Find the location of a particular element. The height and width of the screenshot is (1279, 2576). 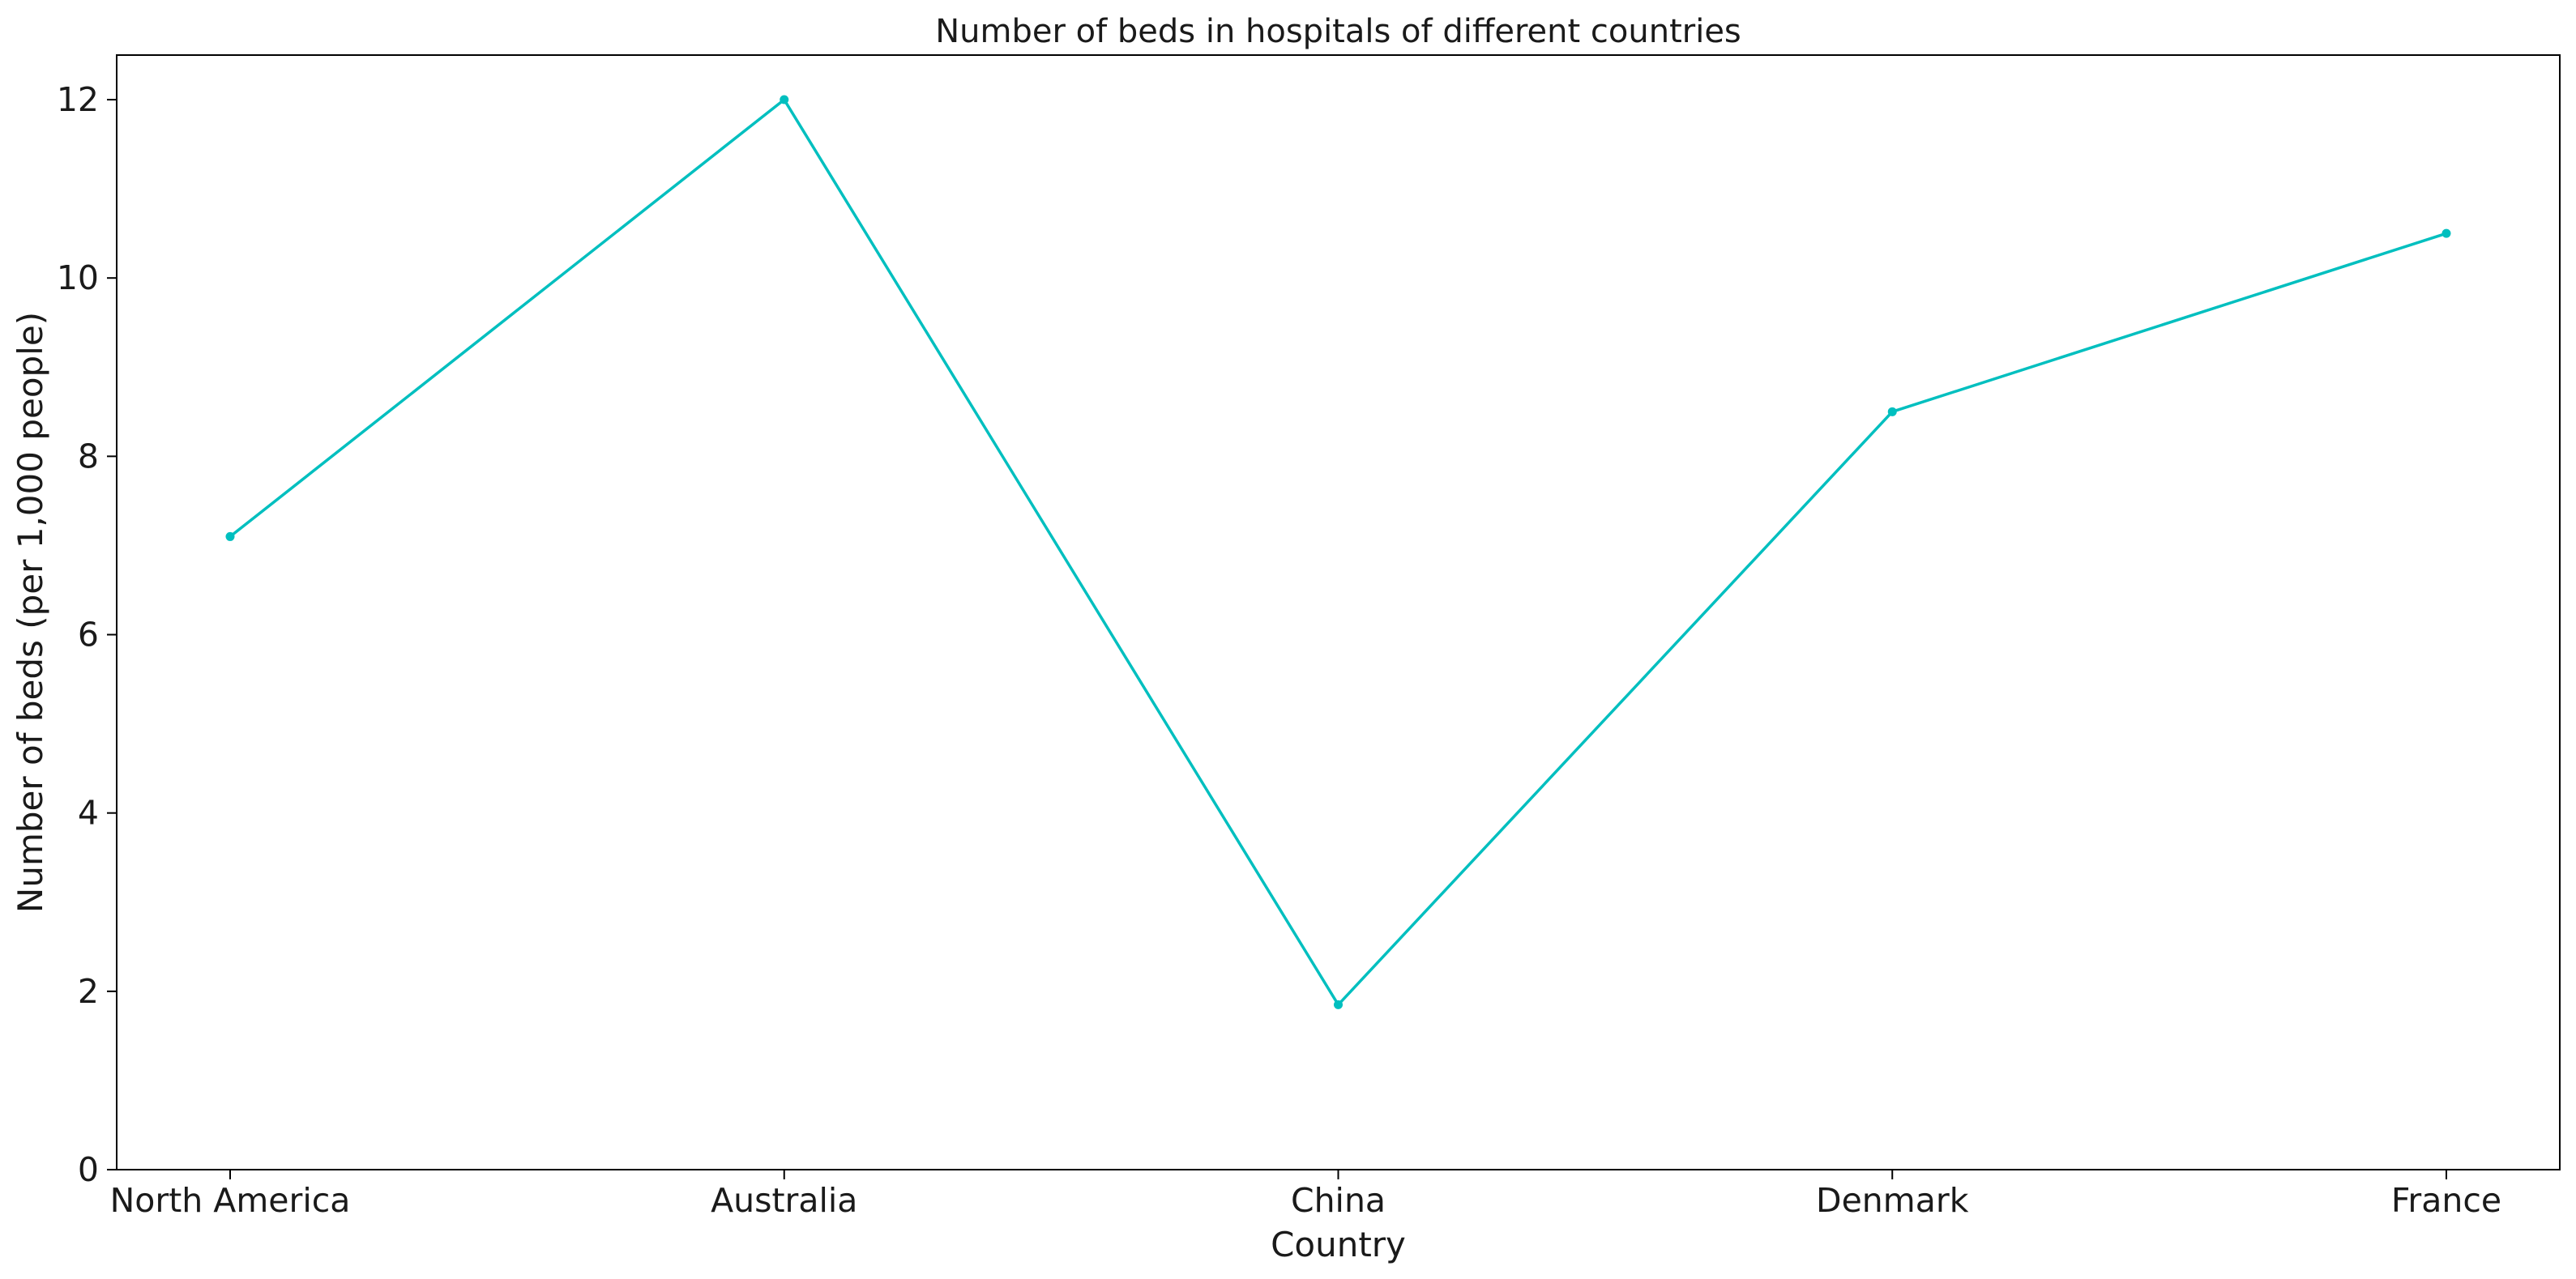

y-axis: 0 2 4 6 8 10 12 is located at coordinates (87, 634).